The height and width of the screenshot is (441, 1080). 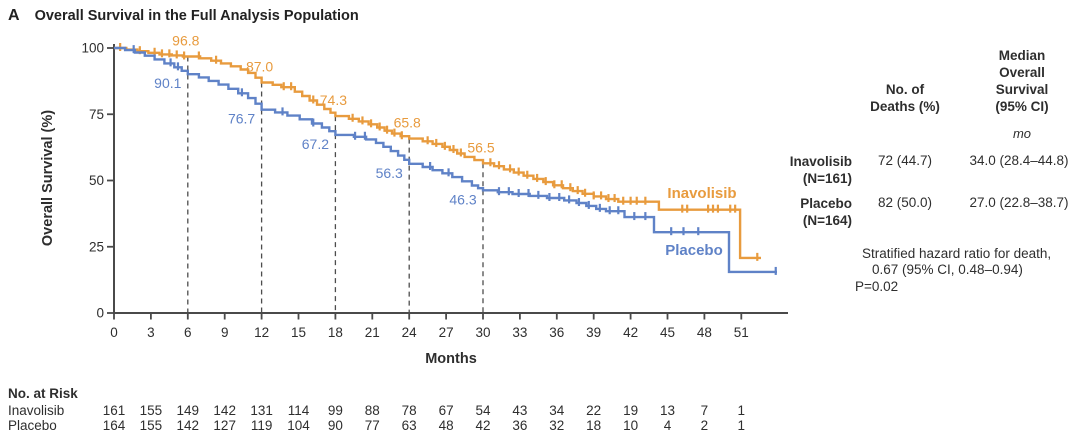 I want to click on median-value-placebo: 27.0 (22.8–38.7), so click(x=1019, y=202).